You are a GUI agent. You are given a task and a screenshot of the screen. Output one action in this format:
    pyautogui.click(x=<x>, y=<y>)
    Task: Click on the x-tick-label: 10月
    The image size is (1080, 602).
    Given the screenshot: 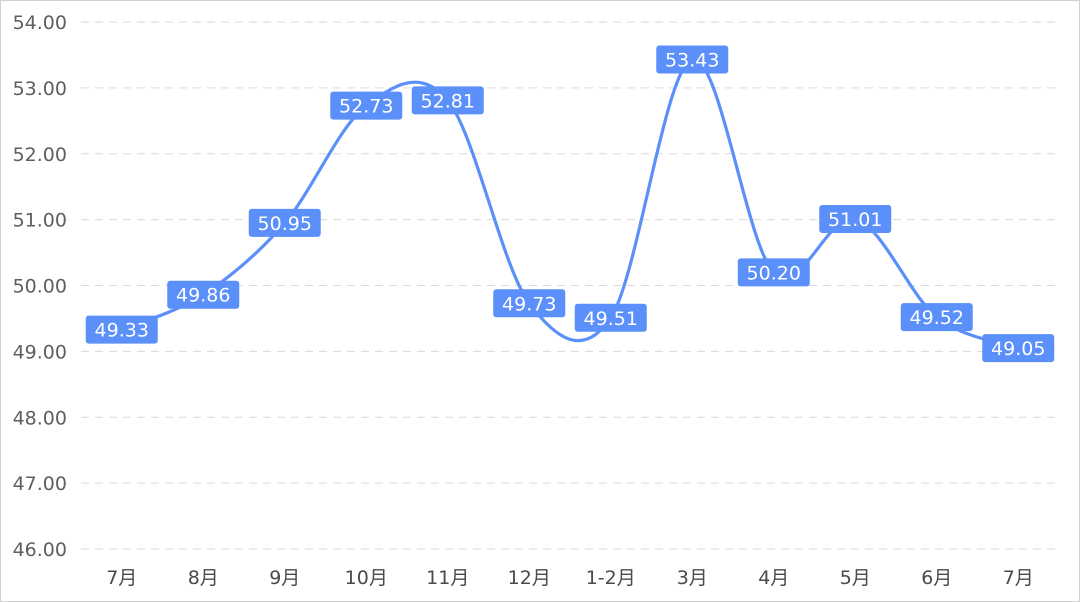 What is the action you would take?
    pyautogui.click(x=366, y=578)
    